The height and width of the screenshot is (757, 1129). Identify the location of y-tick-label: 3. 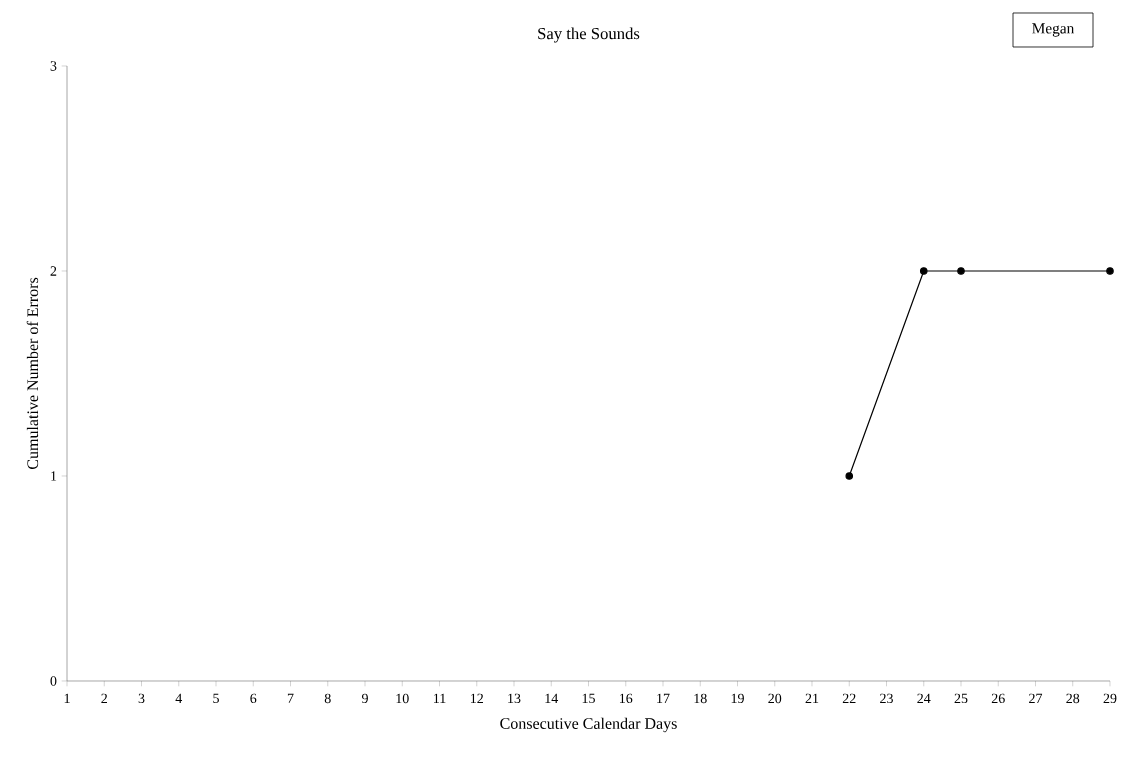
(53, 66).